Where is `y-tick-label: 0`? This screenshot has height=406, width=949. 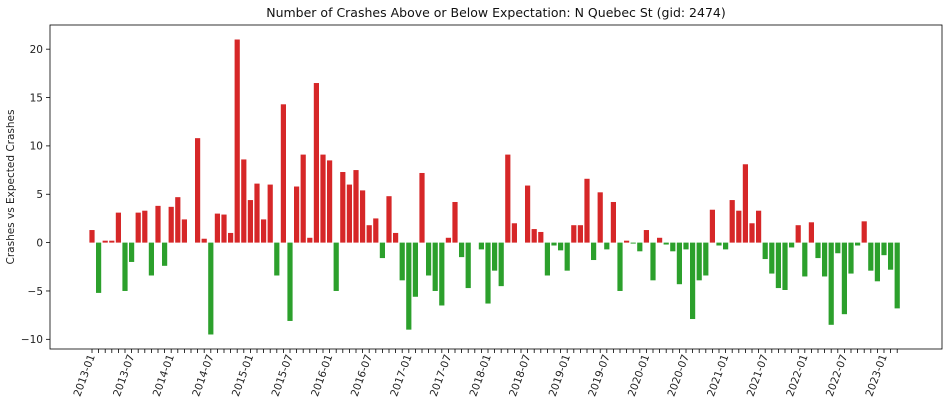
y-tick-label: 0 is located at coordinates (39, 243).